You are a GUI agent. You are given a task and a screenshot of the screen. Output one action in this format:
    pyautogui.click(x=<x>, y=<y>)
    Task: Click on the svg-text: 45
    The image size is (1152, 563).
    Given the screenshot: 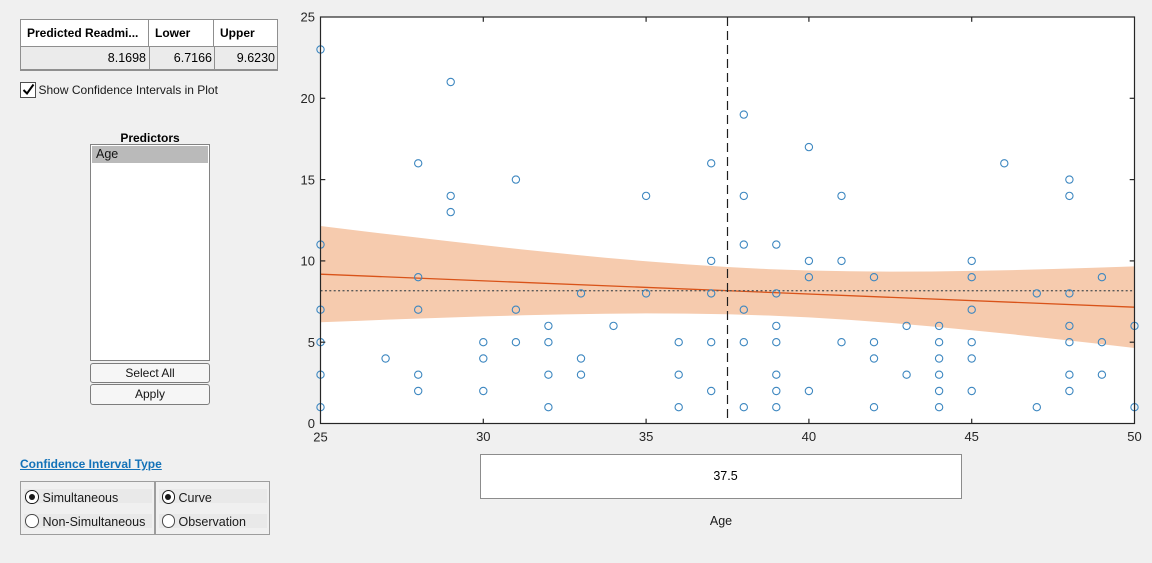 What is the action you would take?
    pyautogui.click(x=971, y=436)
    